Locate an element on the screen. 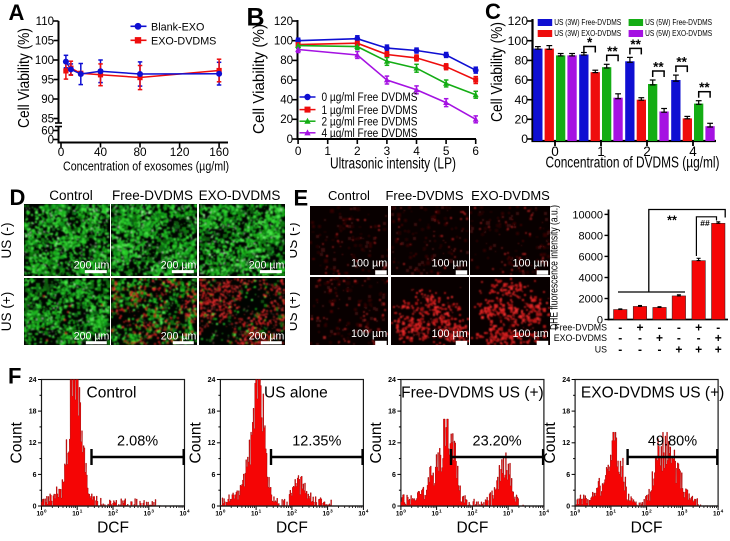 The height and width of the screenshot is (541, 730). svg-text: US (-) is located at coordinates (295, 241).